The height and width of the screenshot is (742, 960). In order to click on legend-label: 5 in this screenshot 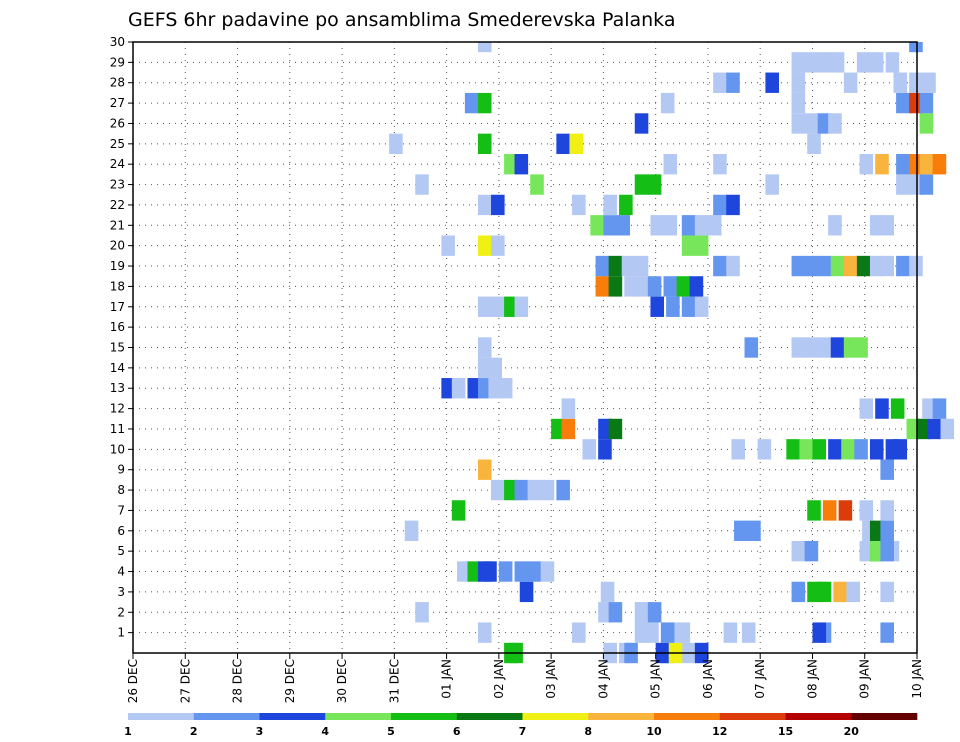, I will do `click(391, 731)`.